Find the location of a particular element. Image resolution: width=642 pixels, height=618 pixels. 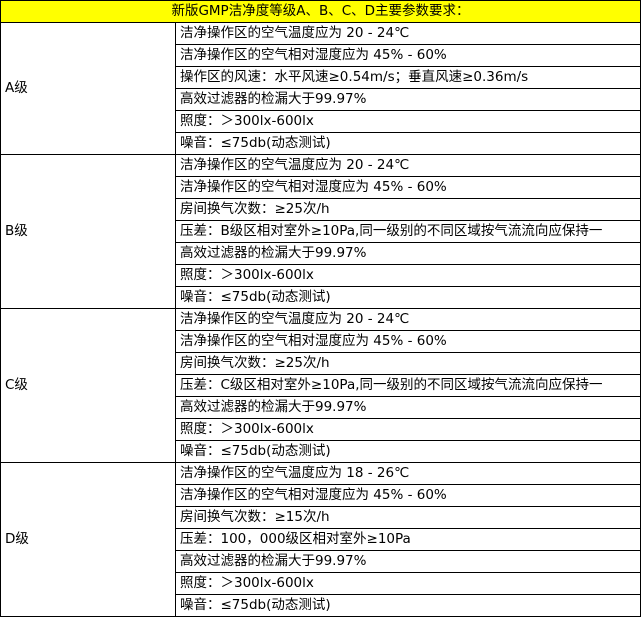

table-row: 洁净操作区的空气相对湿度应为 45% - 60% is located at coordinates (321, 495).